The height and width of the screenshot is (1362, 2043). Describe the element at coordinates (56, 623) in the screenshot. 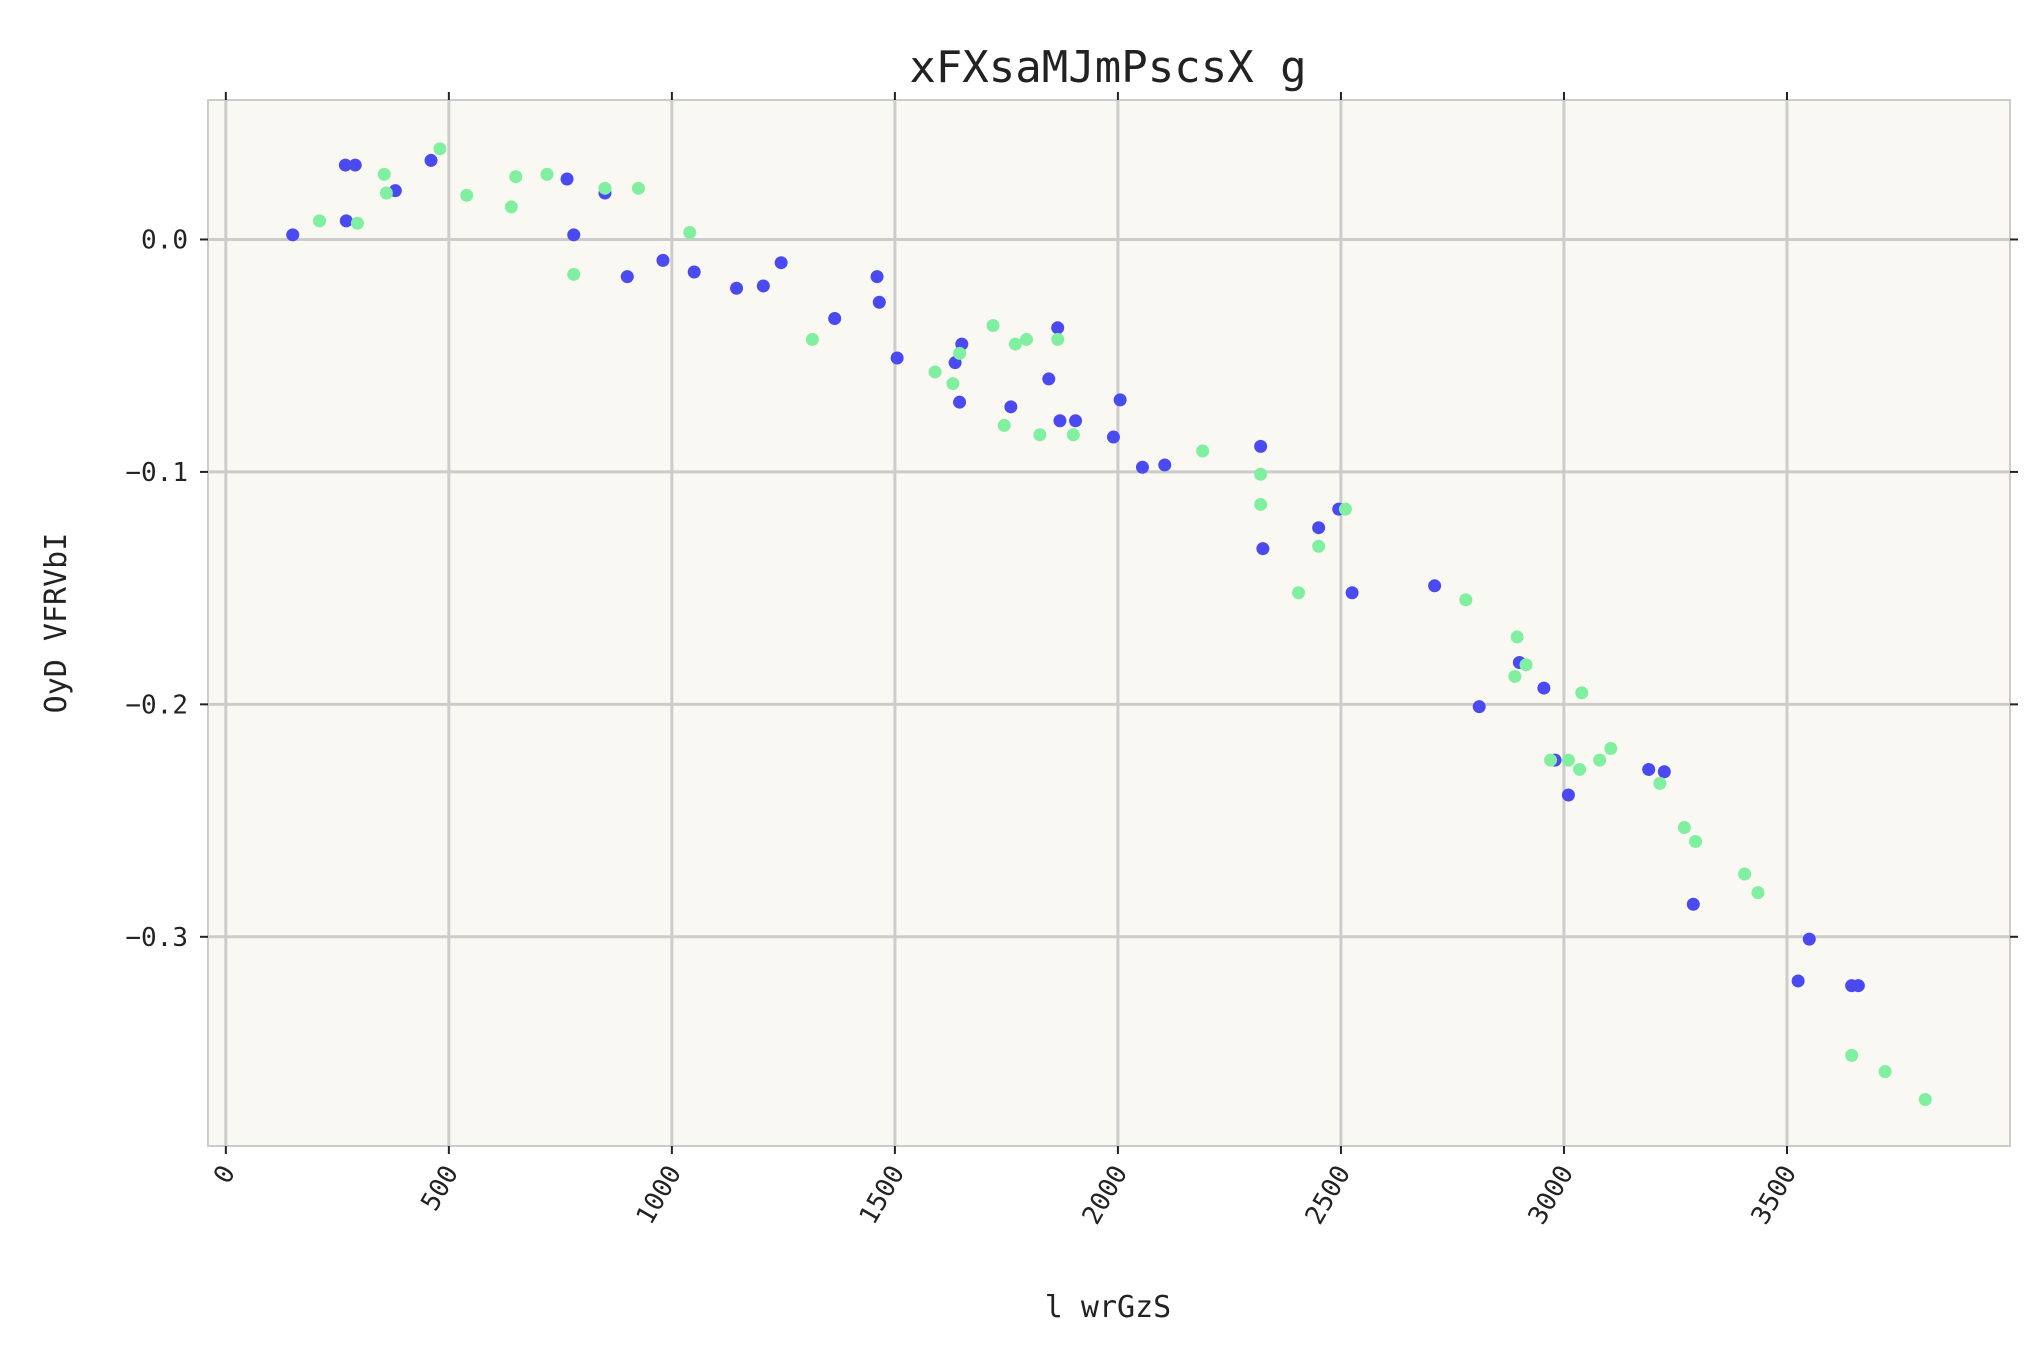

I see `y-axis-label: OyD VFRVbI` at that location.